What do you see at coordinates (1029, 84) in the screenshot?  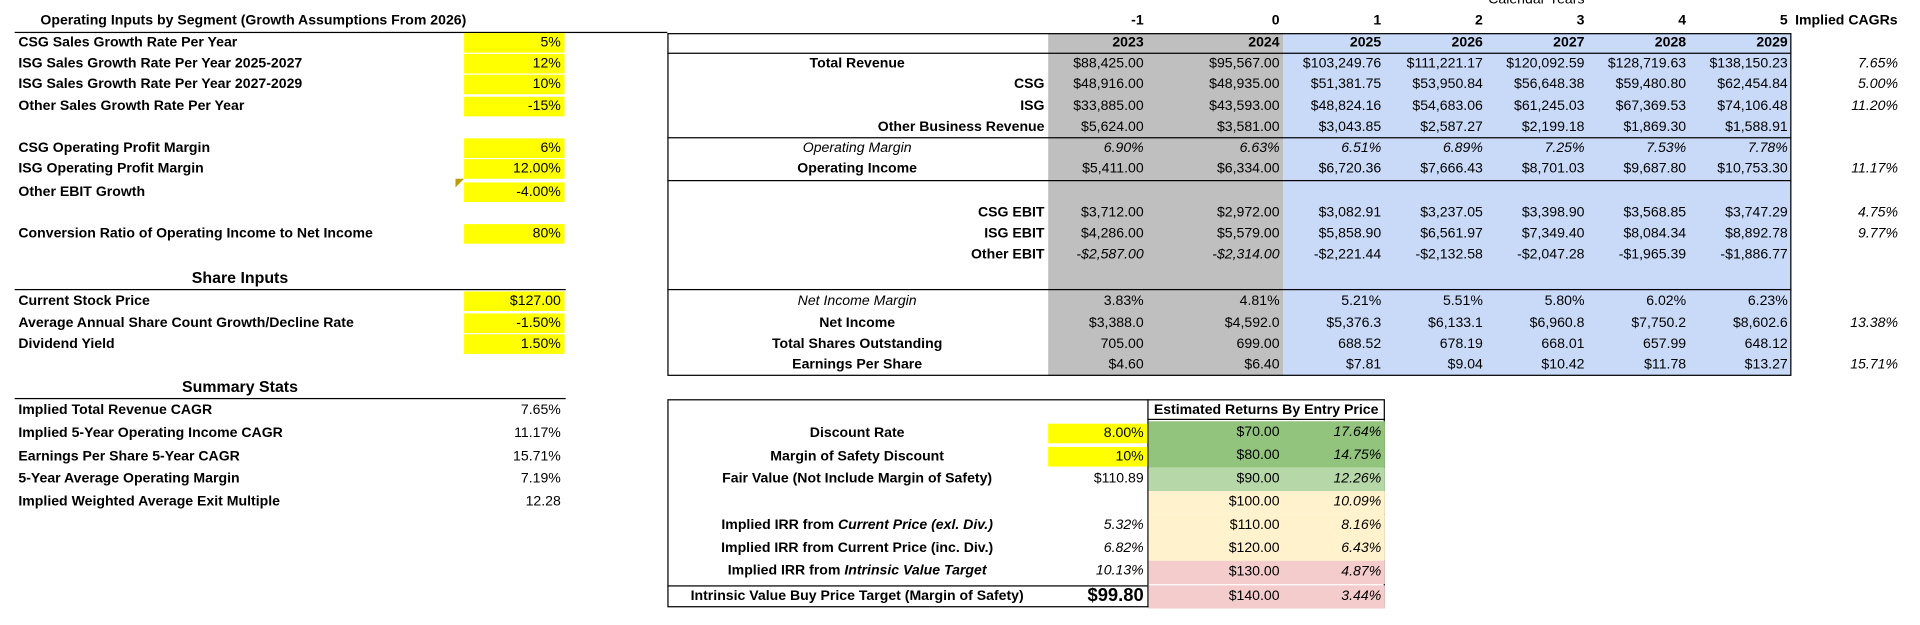 I see `row-label: CSG` at bounding box center [1029, 84].